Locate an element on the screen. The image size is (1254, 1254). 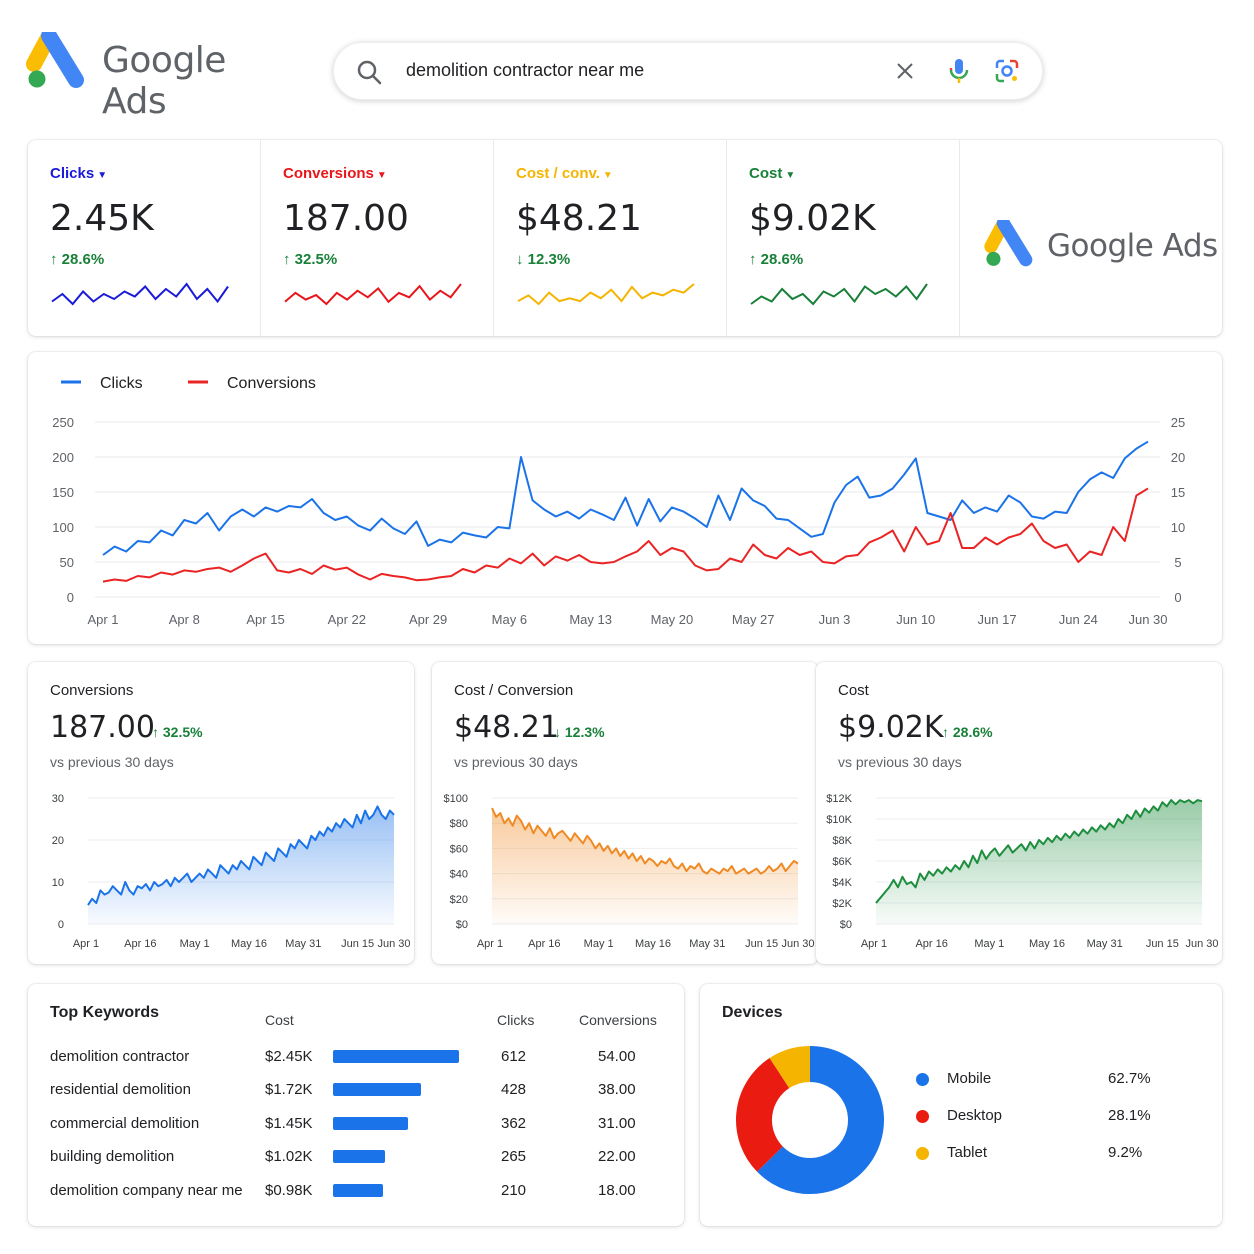
y-axis-tick-label: $100 is located at coordinates (456, 799).